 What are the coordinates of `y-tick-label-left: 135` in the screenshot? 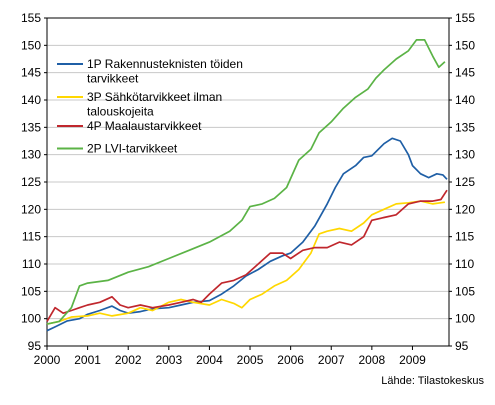 It's located at (31, 127).